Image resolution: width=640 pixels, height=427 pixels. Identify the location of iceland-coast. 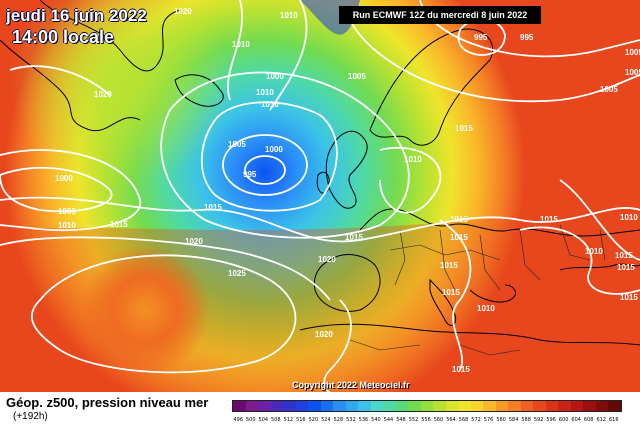
(199, 90).